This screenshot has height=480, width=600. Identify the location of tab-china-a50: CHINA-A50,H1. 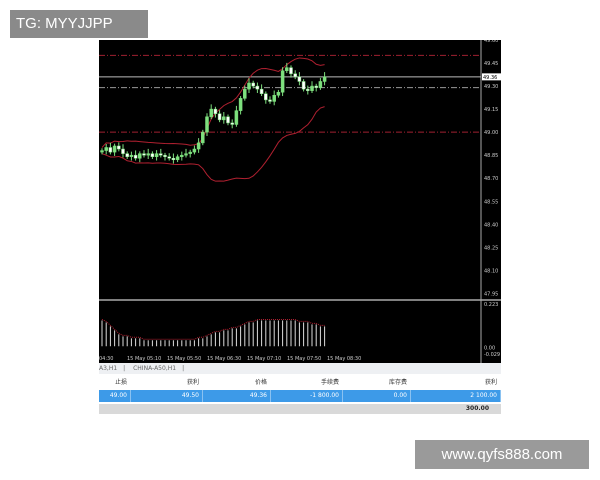
(155, 368).